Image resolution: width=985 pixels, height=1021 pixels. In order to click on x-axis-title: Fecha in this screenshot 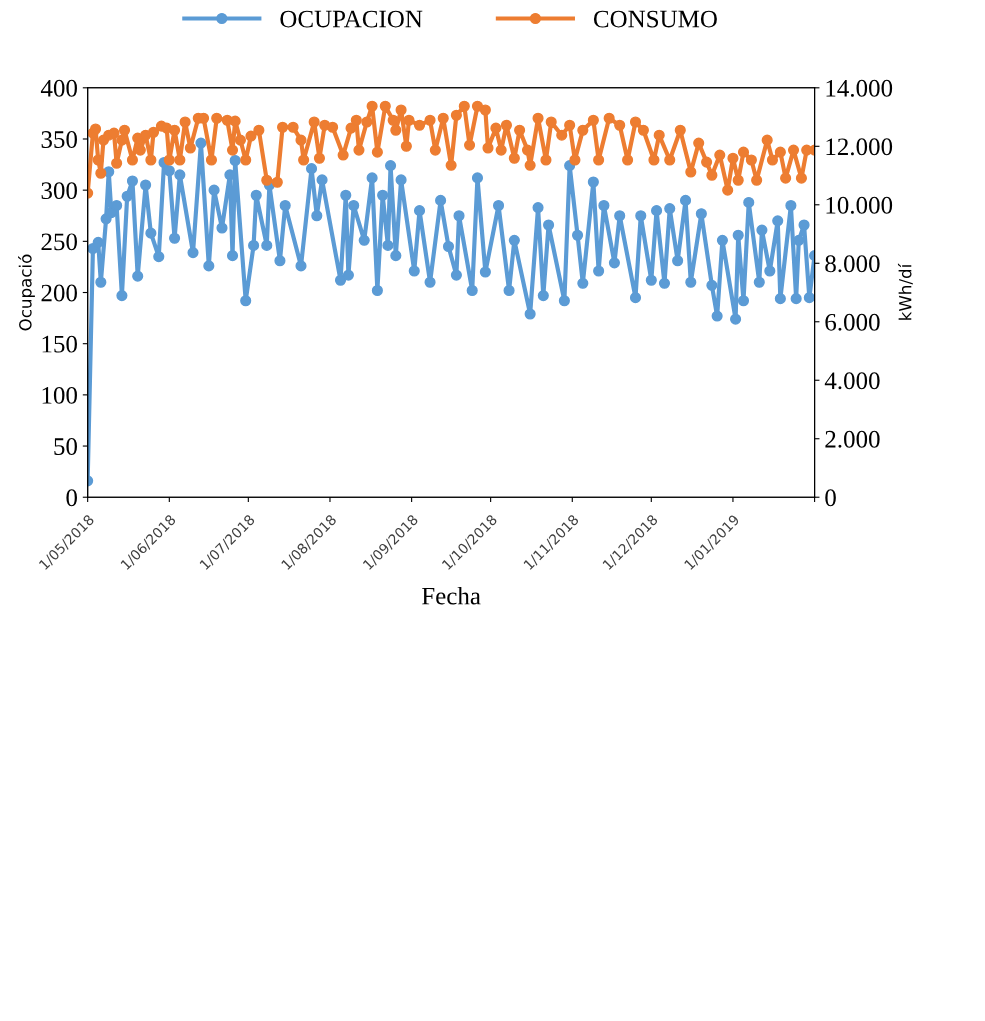, I will do `click(451, 595)`.